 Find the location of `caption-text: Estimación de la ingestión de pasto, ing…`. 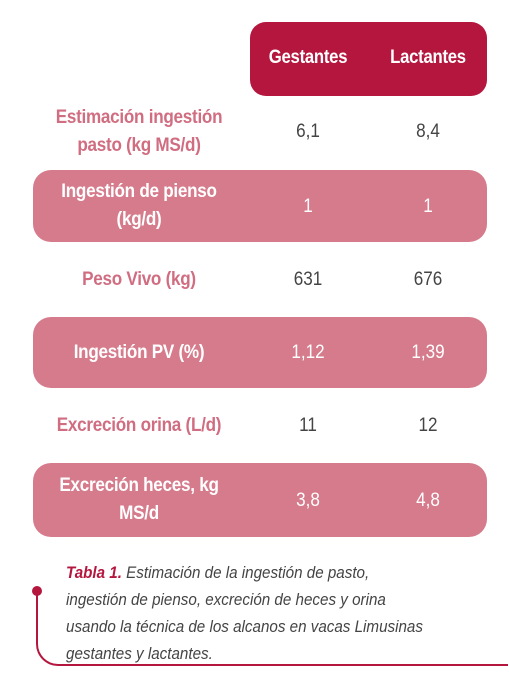

caption-text: Estimación de la ingestión de pasto, ing… is located at coordinates (244, 613).